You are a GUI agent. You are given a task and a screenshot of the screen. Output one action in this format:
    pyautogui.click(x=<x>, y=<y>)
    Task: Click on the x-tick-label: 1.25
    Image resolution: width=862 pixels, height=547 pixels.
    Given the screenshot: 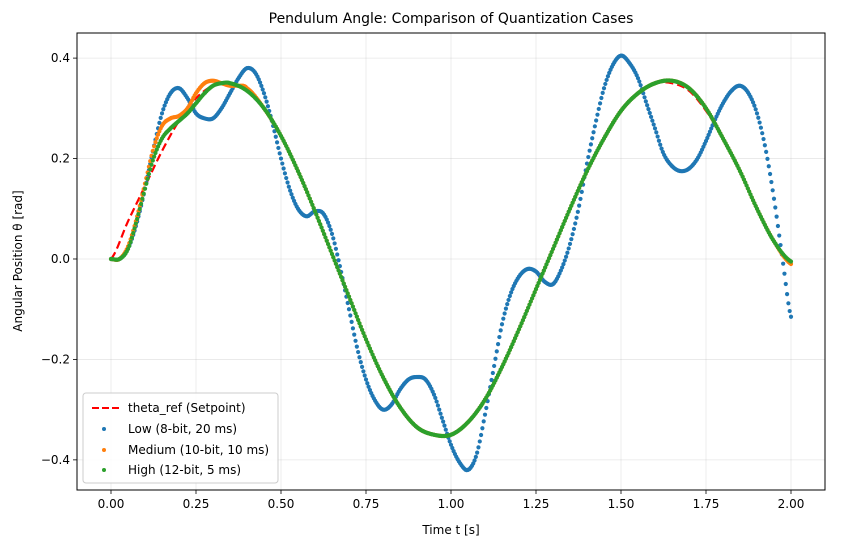 What is the action you would take?
    pyautogui.click(x=536, y=504)
    